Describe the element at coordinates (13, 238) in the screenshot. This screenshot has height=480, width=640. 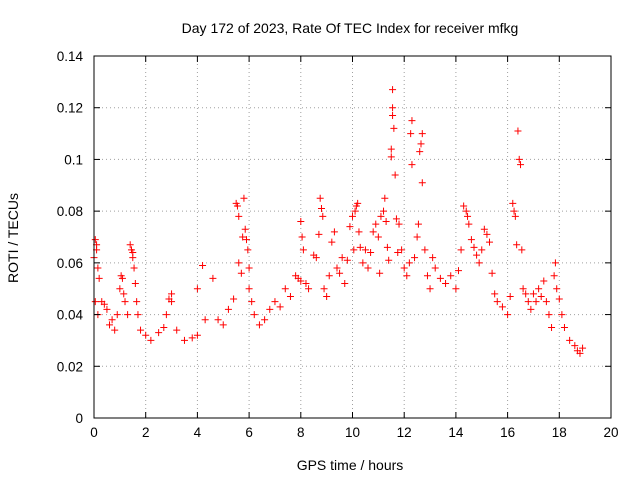
I see `y-axis-label: ROTI / TECUs` at that location.